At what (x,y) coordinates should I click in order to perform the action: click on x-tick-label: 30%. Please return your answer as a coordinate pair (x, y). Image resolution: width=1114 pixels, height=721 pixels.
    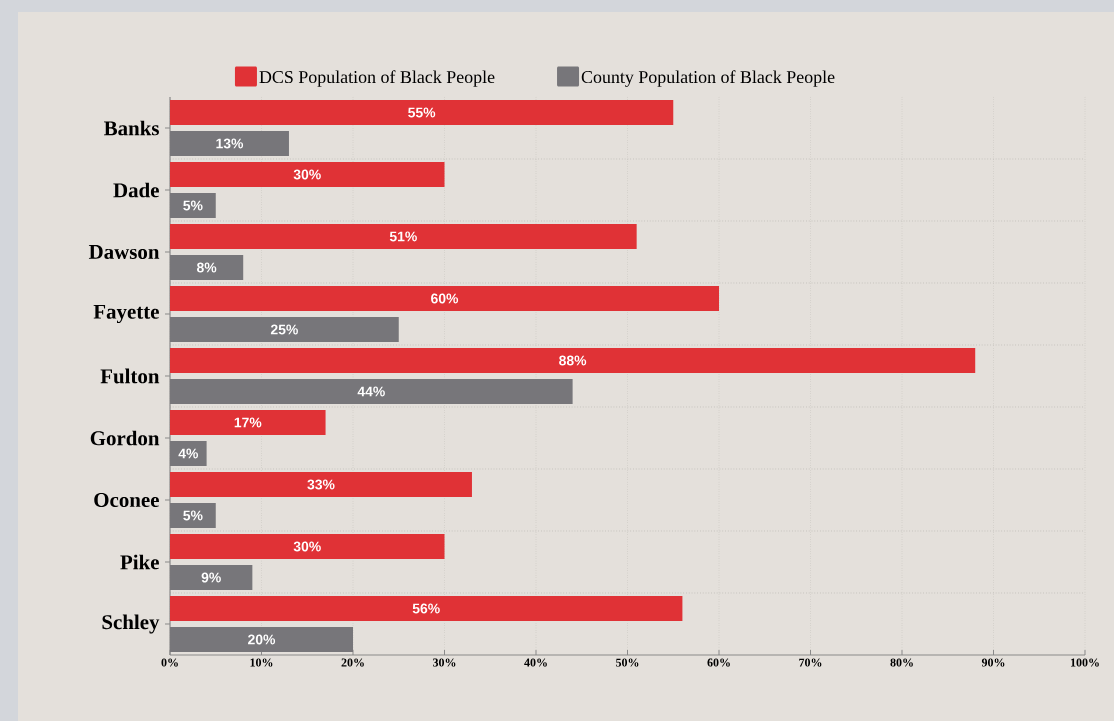
    Looking at the image, I should click on (444, 662).